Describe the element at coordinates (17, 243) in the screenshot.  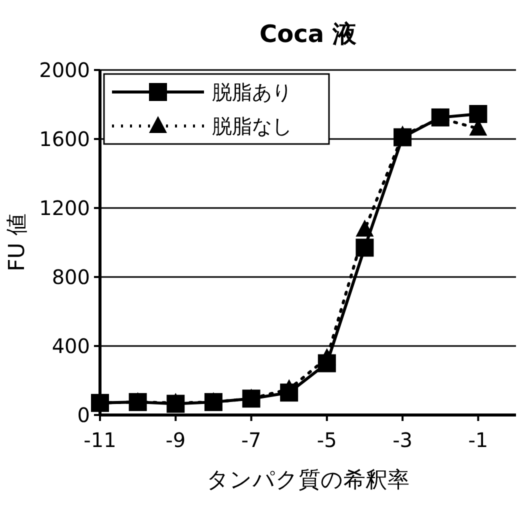
I see `y-axis-title: FU 値` at that location.